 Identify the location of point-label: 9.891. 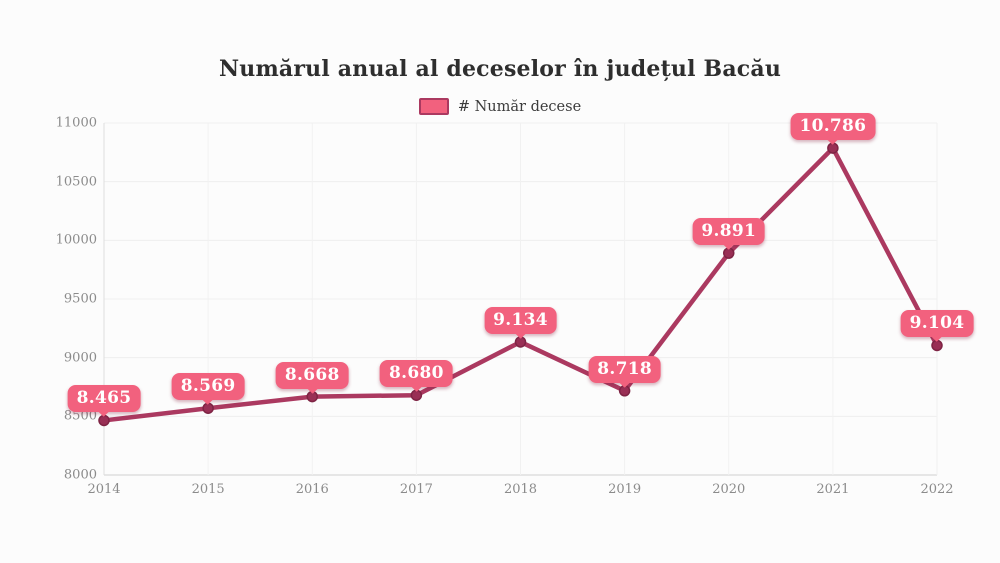
(729, 232).